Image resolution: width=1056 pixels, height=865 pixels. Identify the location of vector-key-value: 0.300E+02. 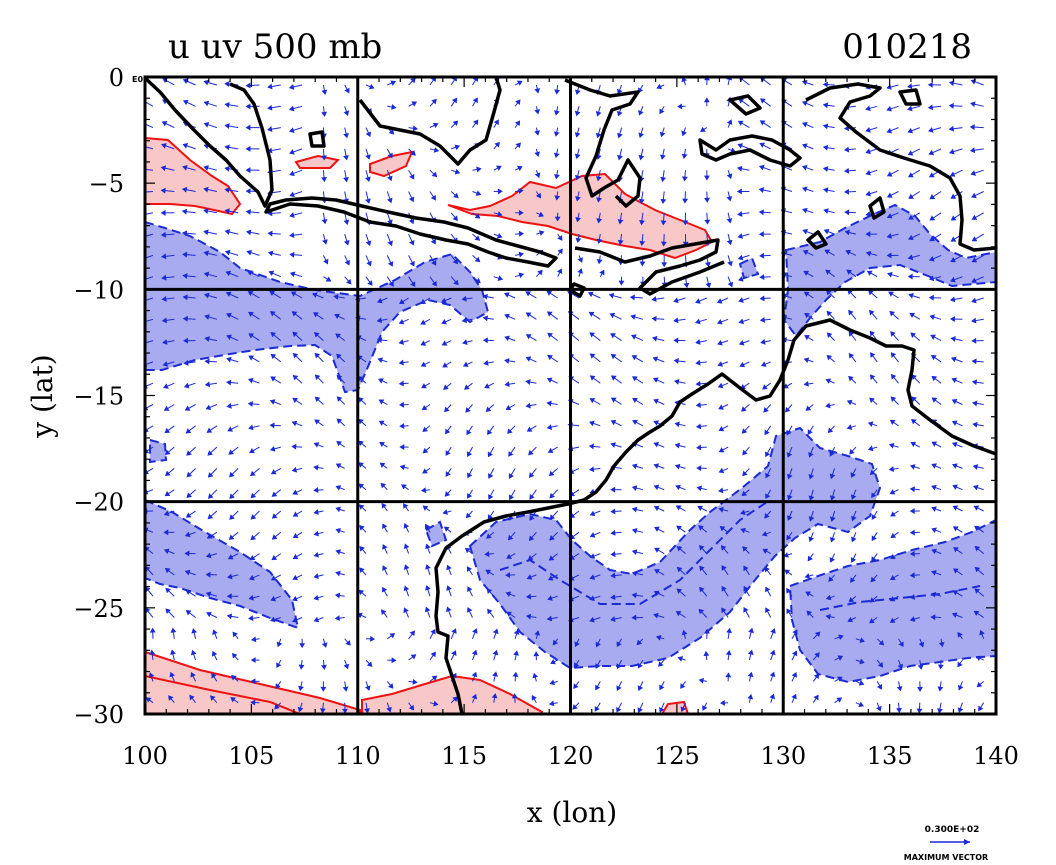
(952, 830).